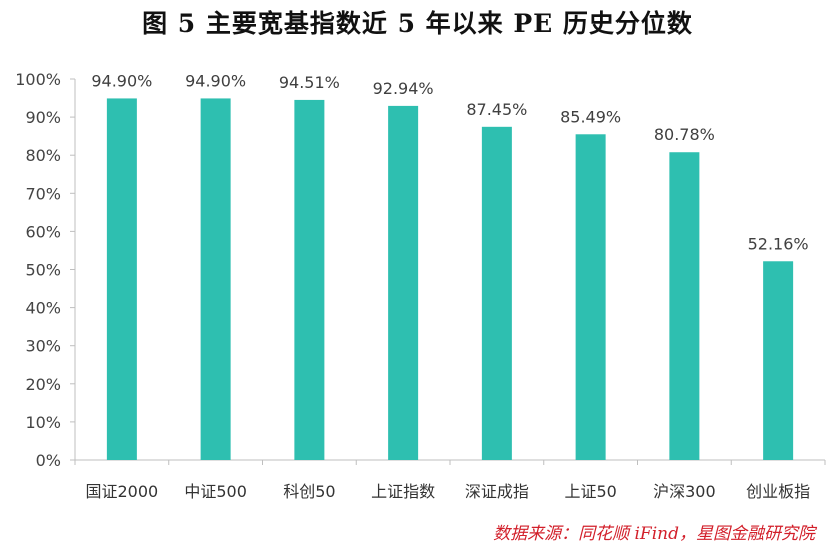 The image size is (835, 555). I want to click on figure-title: 图 5 主要宽基指数近 5 年以来 PE 历史分位数, so click(417, 23).